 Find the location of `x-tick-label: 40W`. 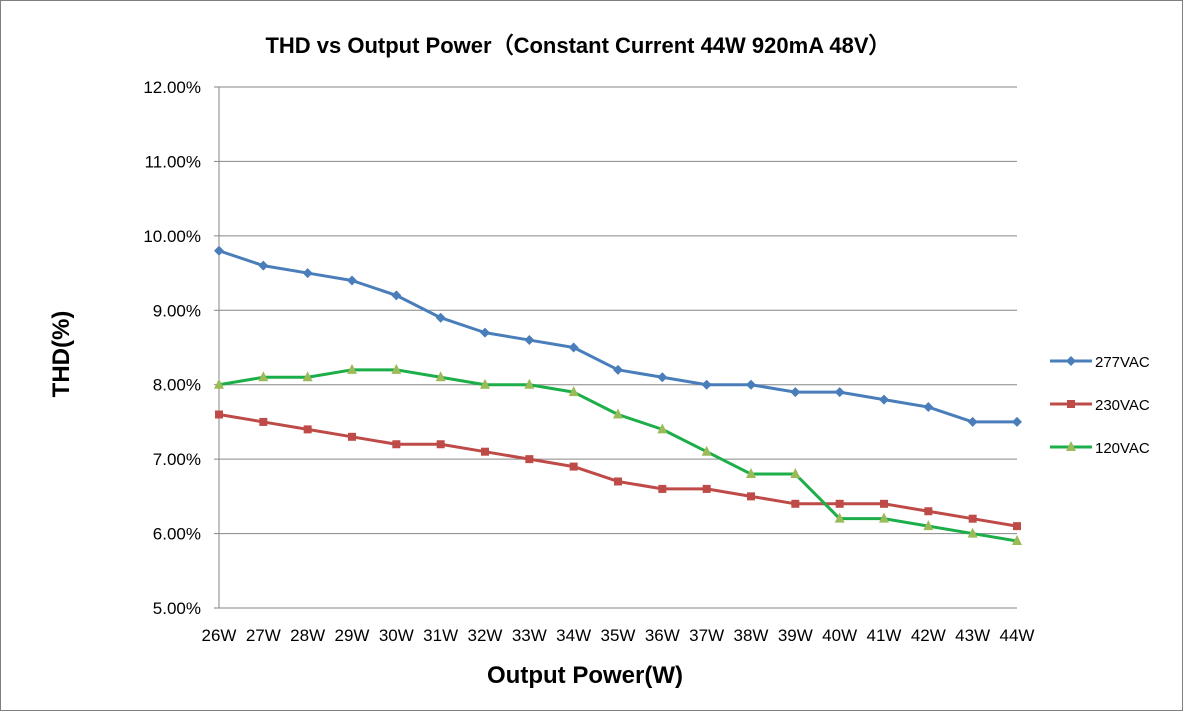

x-tick-label: 40W is located at coordinates (839, 635).